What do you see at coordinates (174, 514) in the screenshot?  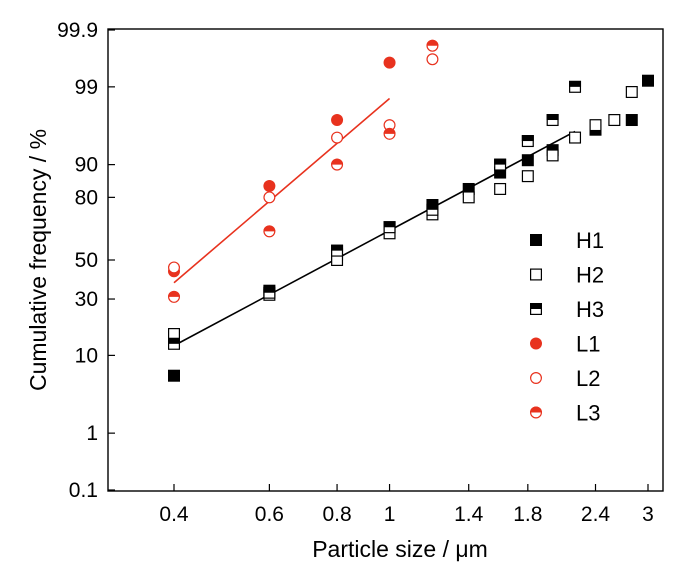 I see `x-tick-label: 0.4` at bounding box center [174, 514].